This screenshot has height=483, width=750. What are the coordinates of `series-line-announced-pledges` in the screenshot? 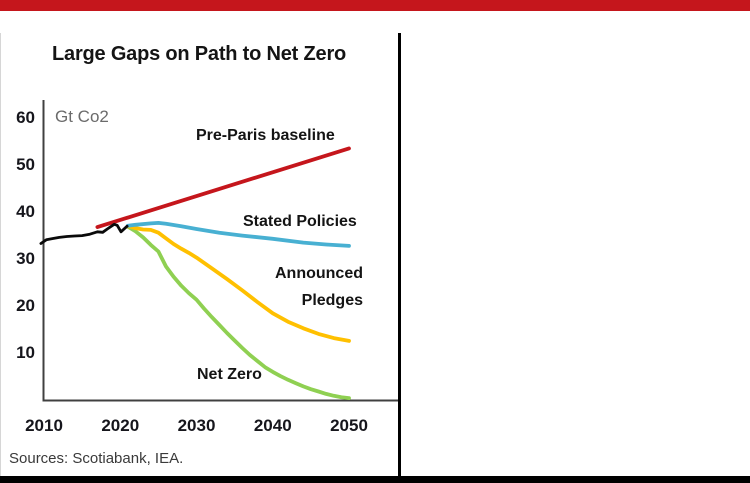 It's located at (238, 283).